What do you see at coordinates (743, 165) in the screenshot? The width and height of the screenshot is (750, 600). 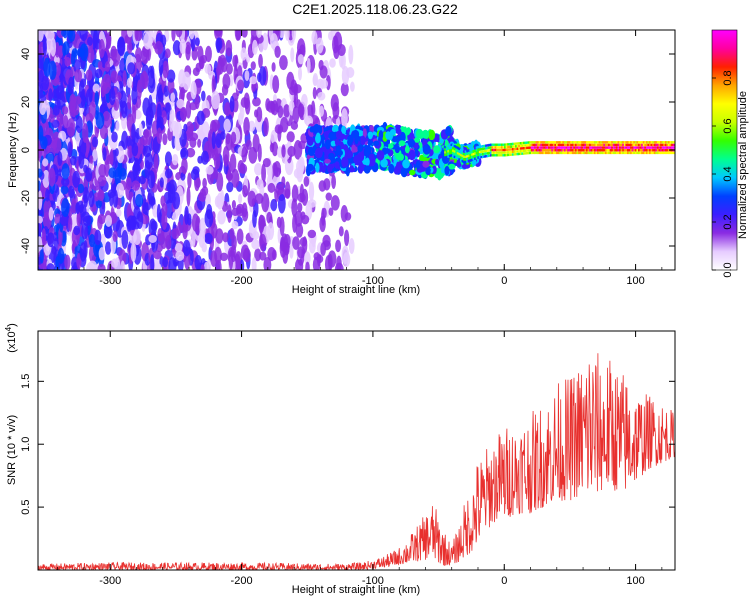 I see `colorbar-label: Normalized spectral amplitude` at bounding box center [743, 165].